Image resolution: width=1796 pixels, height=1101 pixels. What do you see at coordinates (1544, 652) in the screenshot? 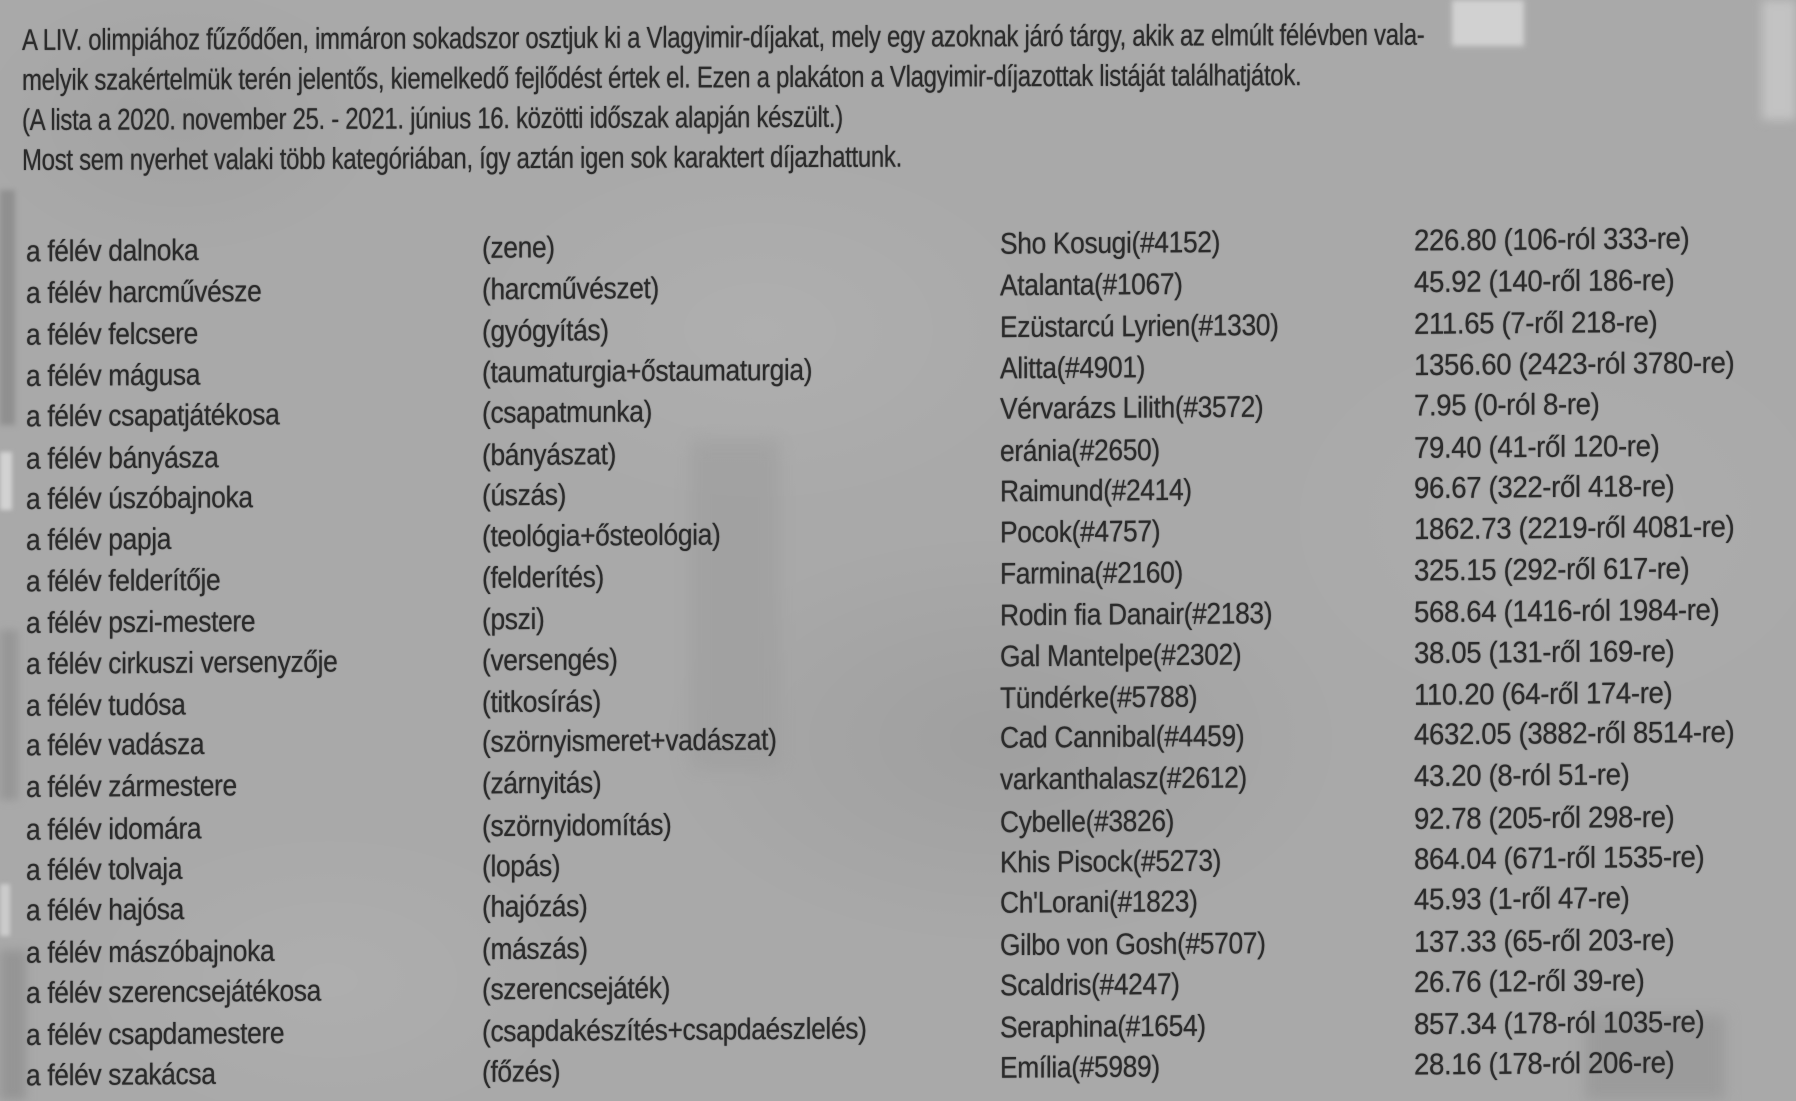
I see `award-score-text: 38.05 (131-ről 169-re)` at bounding box center [1544, 652].